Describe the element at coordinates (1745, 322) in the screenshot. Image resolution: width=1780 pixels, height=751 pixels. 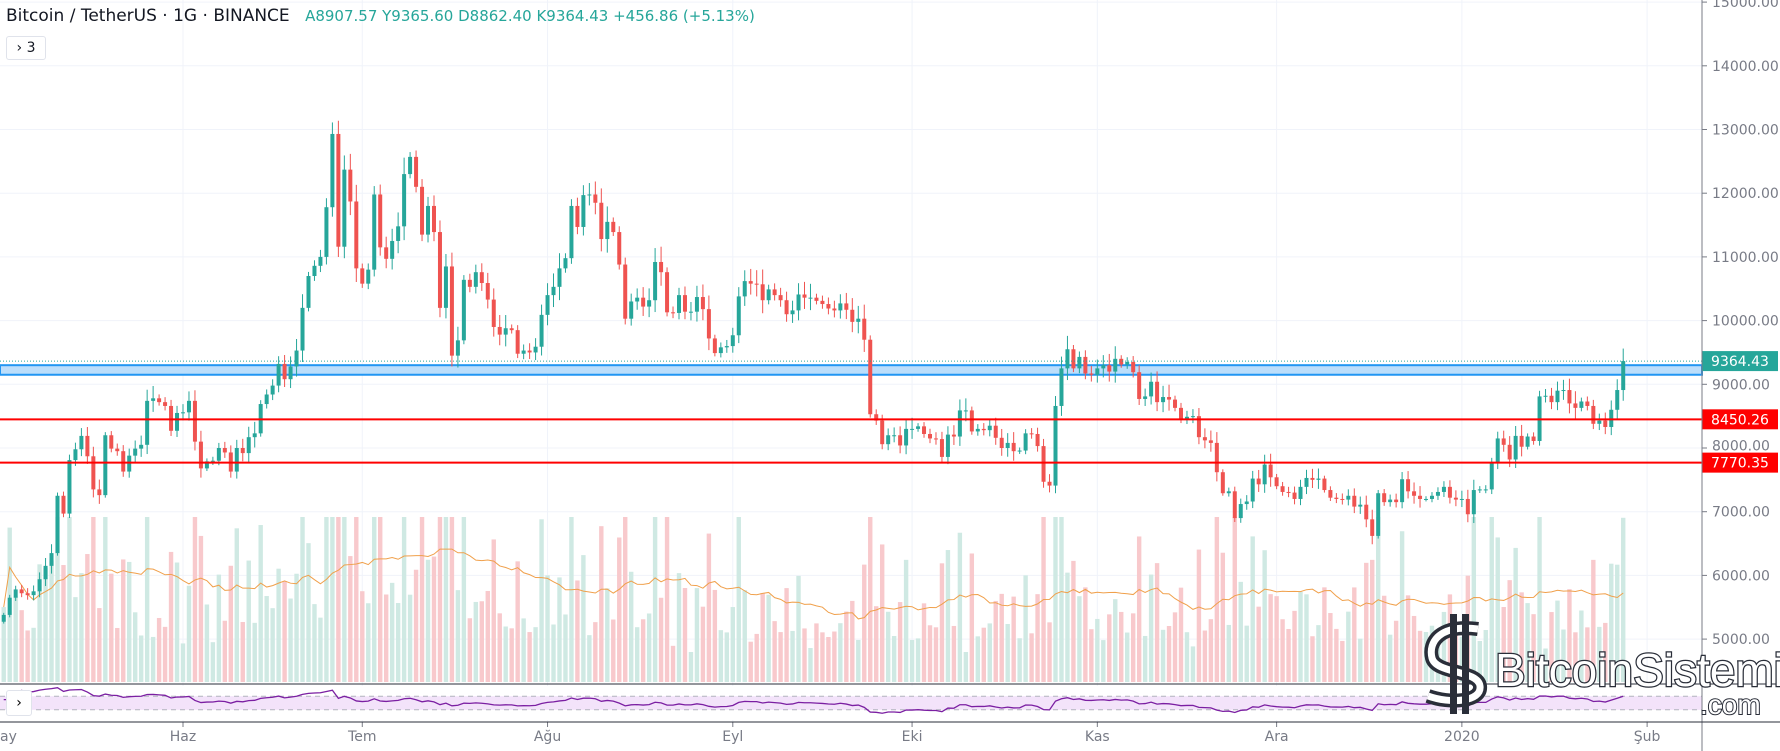
I see `y-tick-label: 10000.00` at that location.